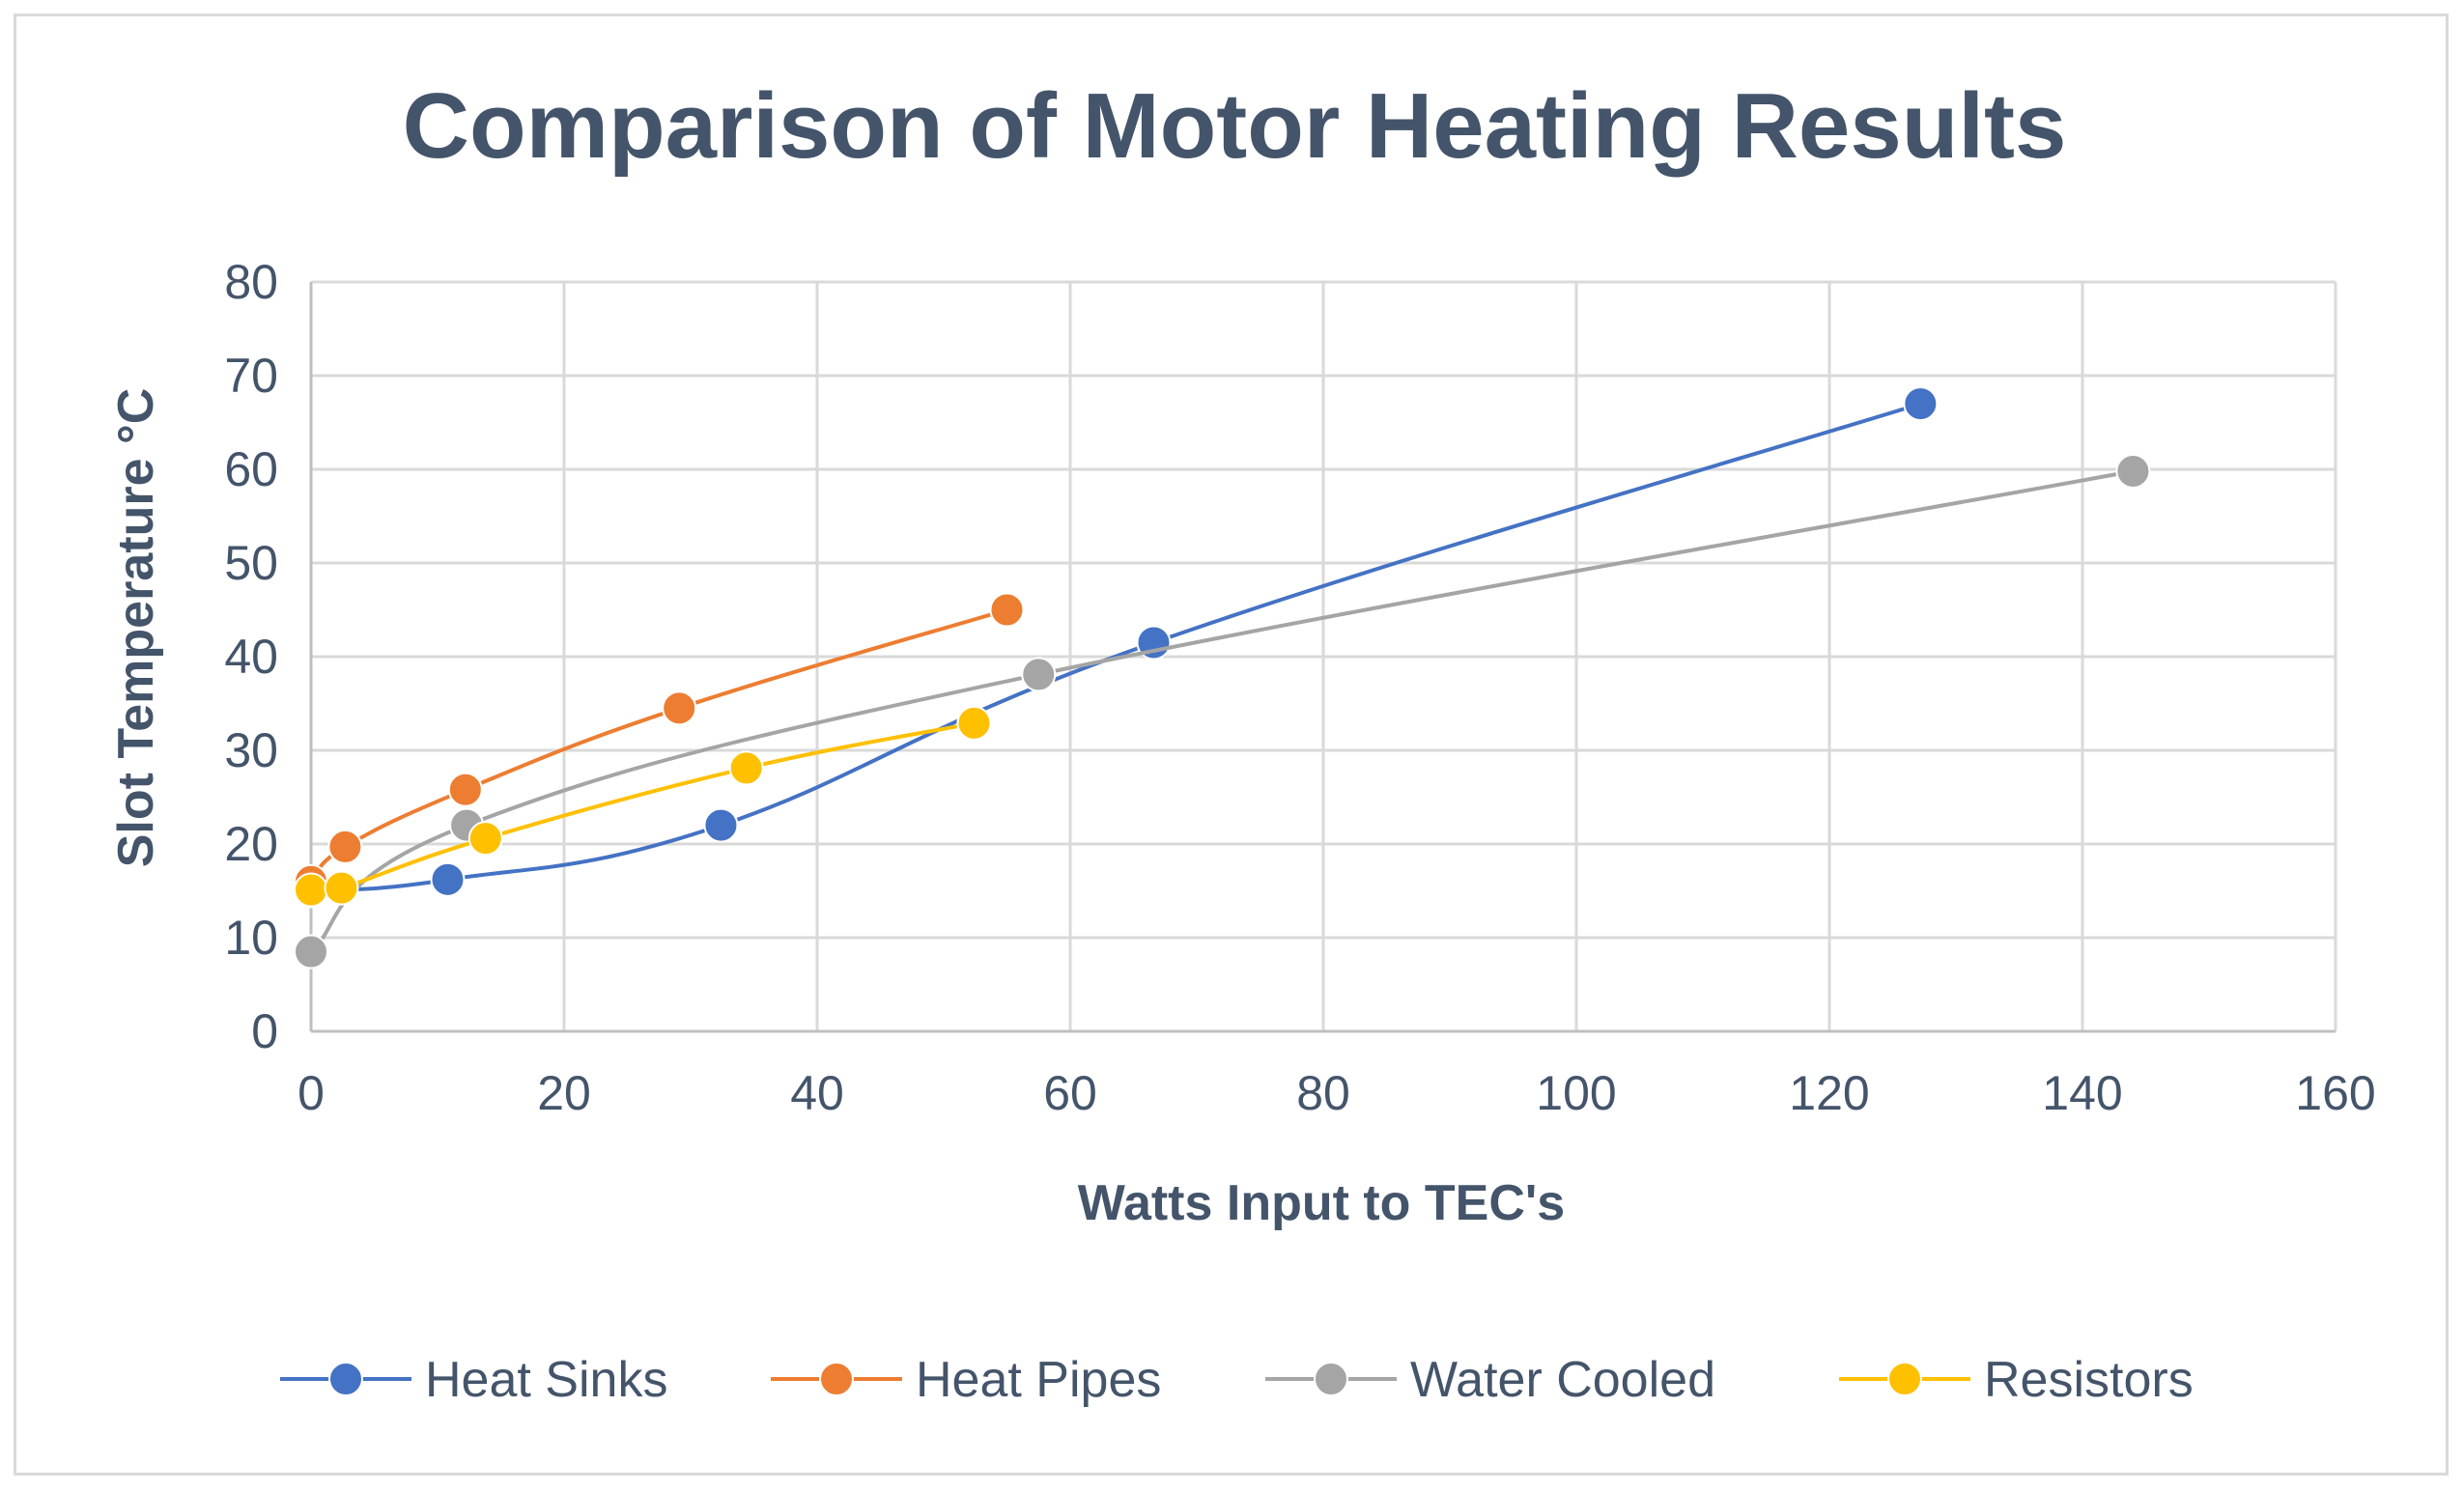 The image size is (2464, 1491). I want to click on y-tick-label: 20, so click(251, 844).